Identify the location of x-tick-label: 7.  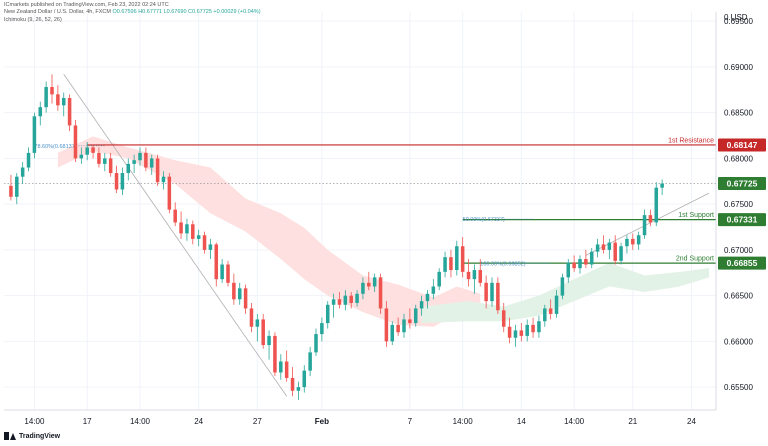
(410, 421).